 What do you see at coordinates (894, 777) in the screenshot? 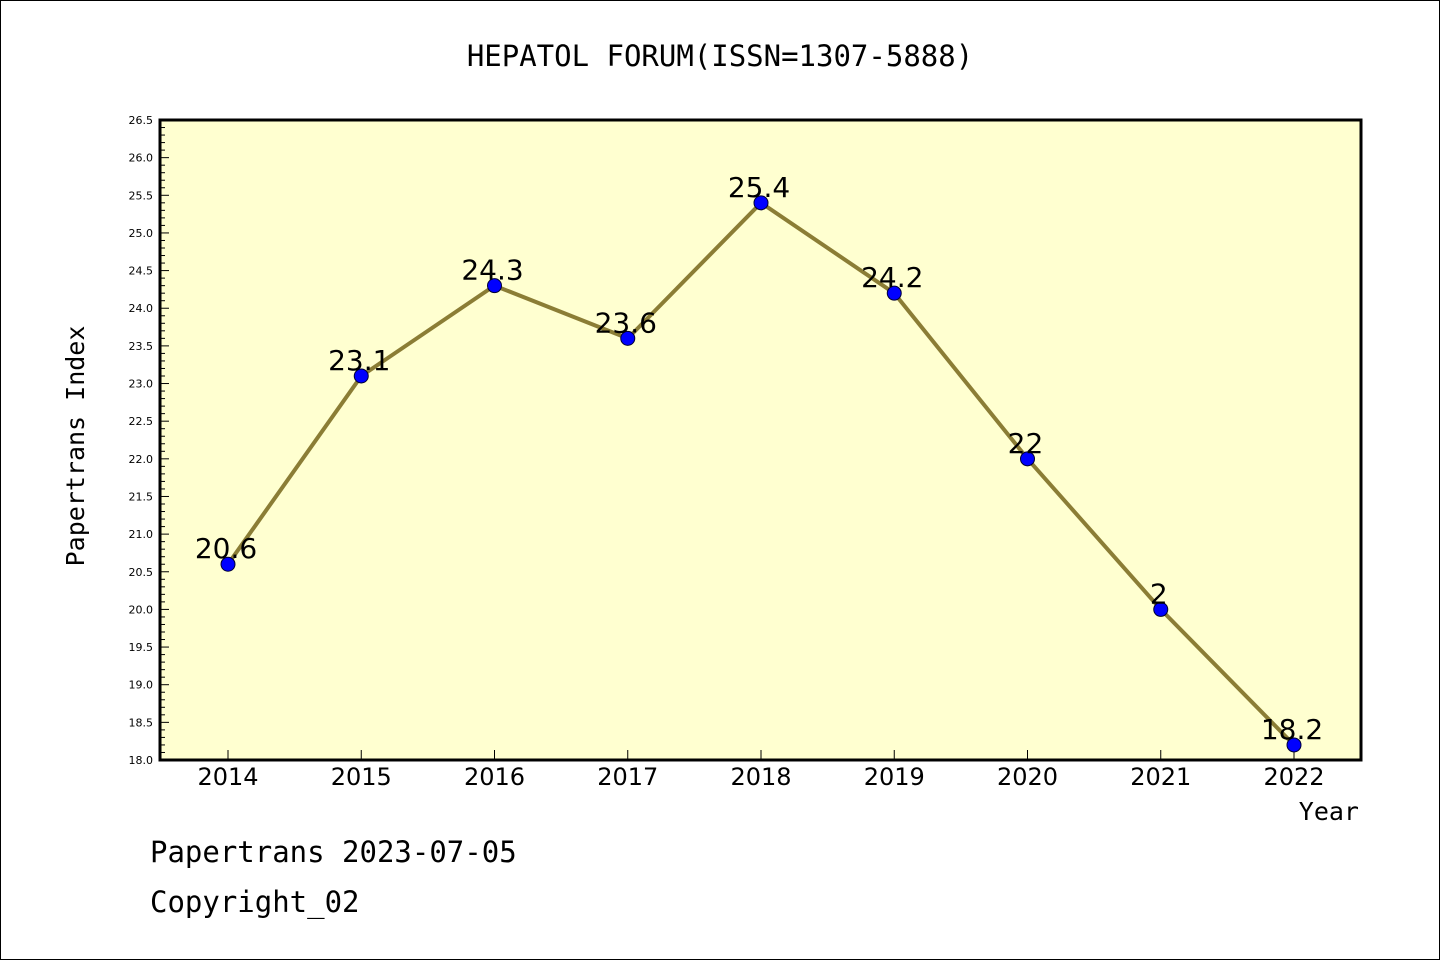
I see `x-tick-label: 2019` at bounding box center [894, 777].